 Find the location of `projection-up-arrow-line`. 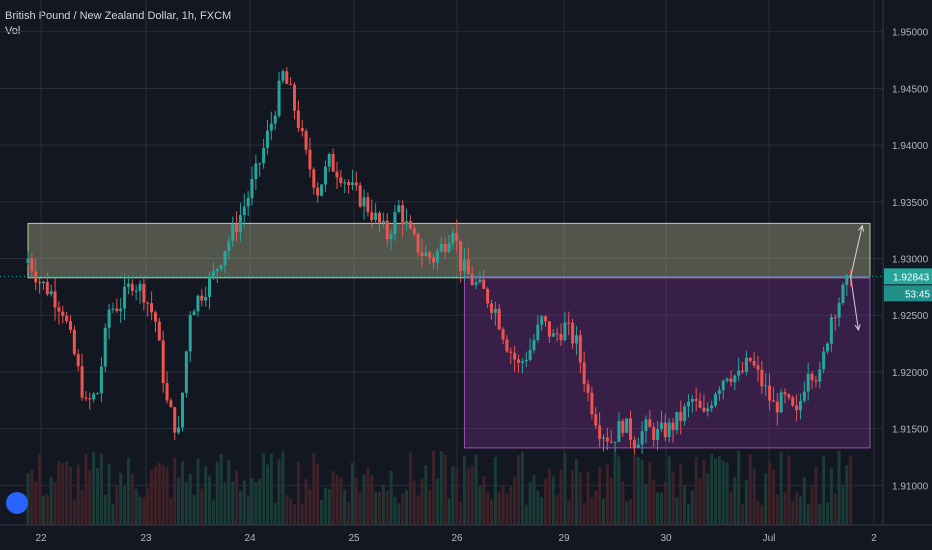

projection-up-arrow-line is located at coordinates (856, 251).